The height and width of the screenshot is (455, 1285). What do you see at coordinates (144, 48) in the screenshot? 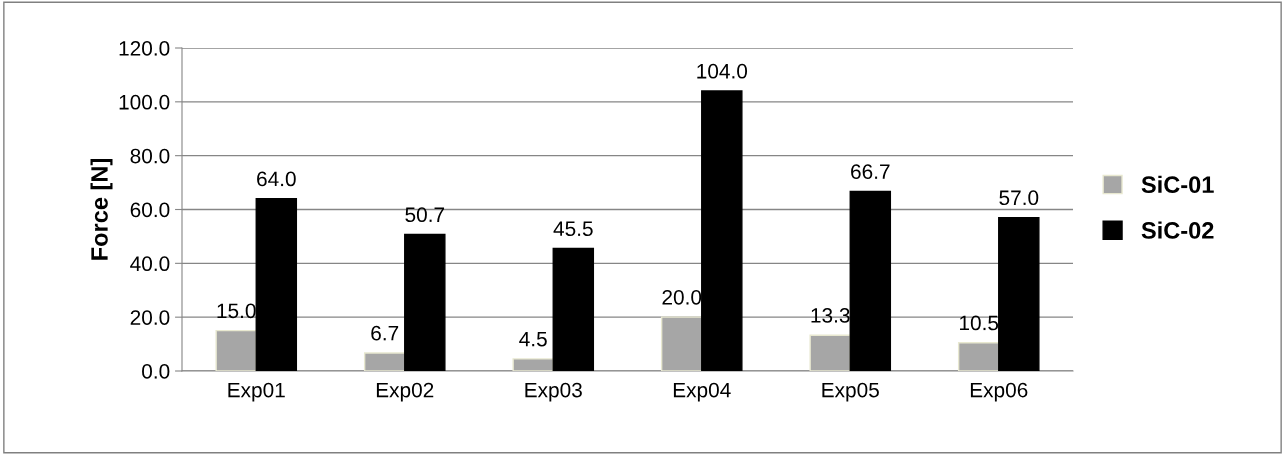
I see `y-tick-label: 120.0` at bounding box center [144, 48].